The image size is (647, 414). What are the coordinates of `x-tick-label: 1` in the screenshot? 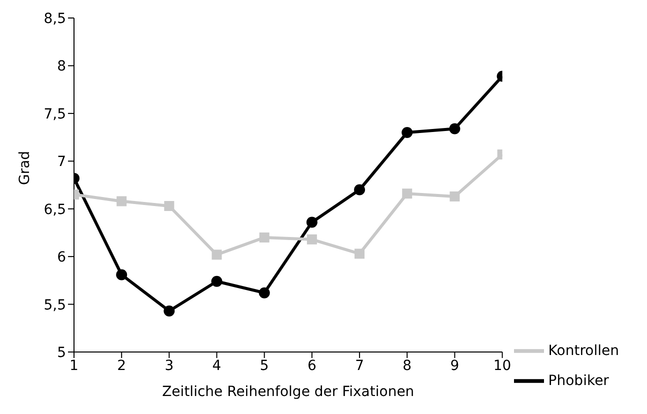 It's located at (74, 366).